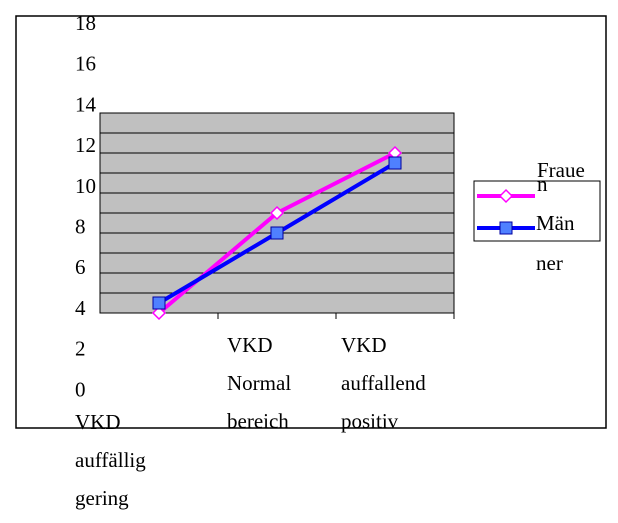 The width and height of the screenshot is (618, 523). What do you see at coordinates (85, 186) in the screenshot?
I see `y-tick-label: 10` at bounding box center [85, 186].